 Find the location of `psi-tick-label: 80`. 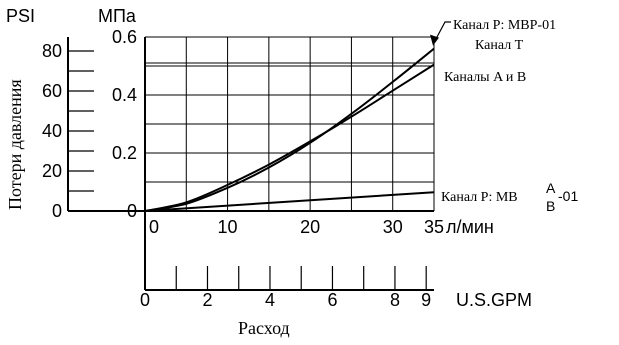

psi-tick-label: 80 is located at coordinates (52, 51).